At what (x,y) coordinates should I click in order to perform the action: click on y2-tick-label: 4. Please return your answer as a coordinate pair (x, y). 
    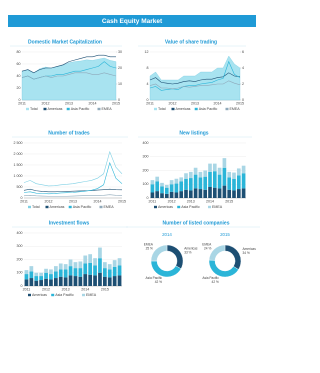
    Looking at the image, I should click on (243, 68).